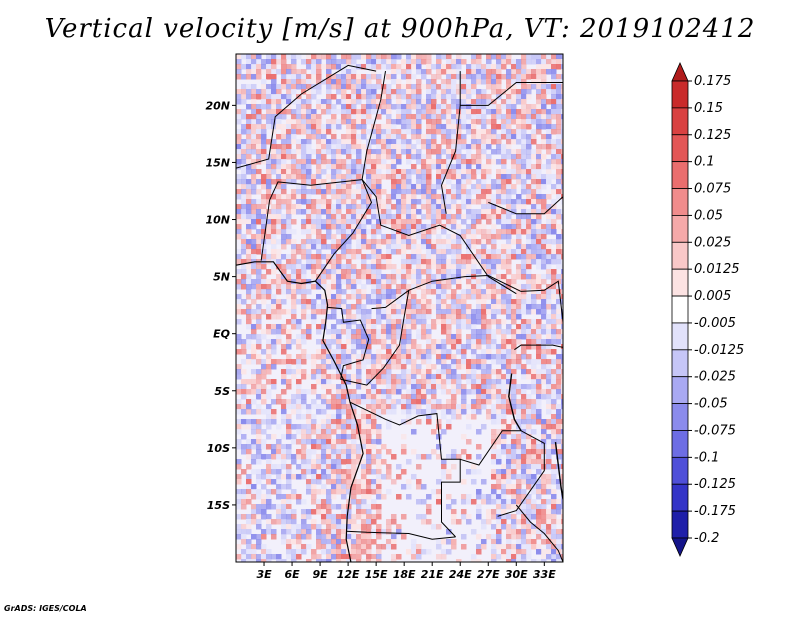  What do you see at coordinates (432, 574) in the screenshot?
I see `longitude-tick-label: 21E` at bounding box center [432, 574].